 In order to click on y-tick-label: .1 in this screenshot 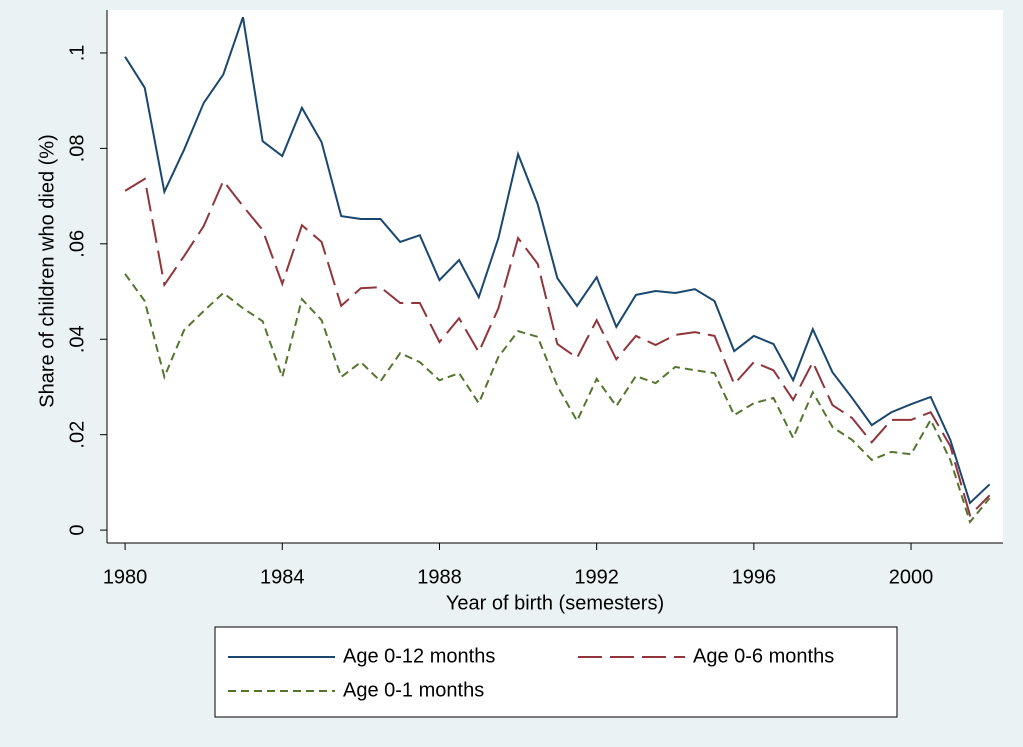, I will do `click(77, 53)`.